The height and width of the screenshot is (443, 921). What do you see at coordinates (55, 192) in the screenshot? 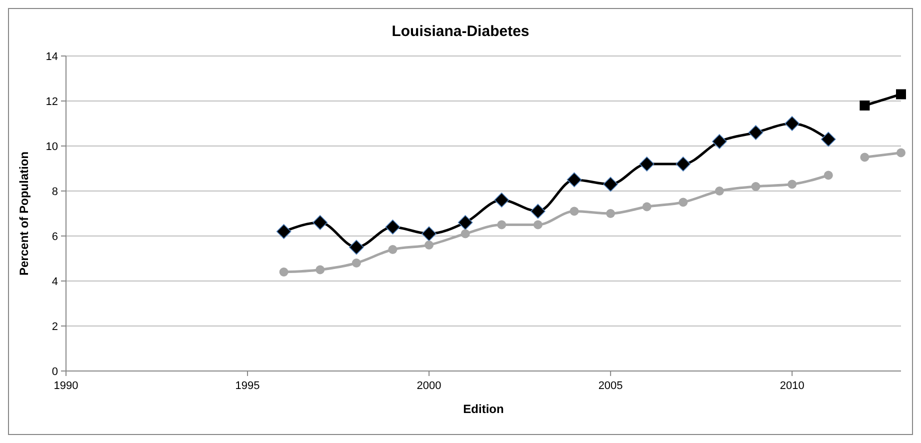
I see `y-tick-label: 8` at bounding box center [55, 192].